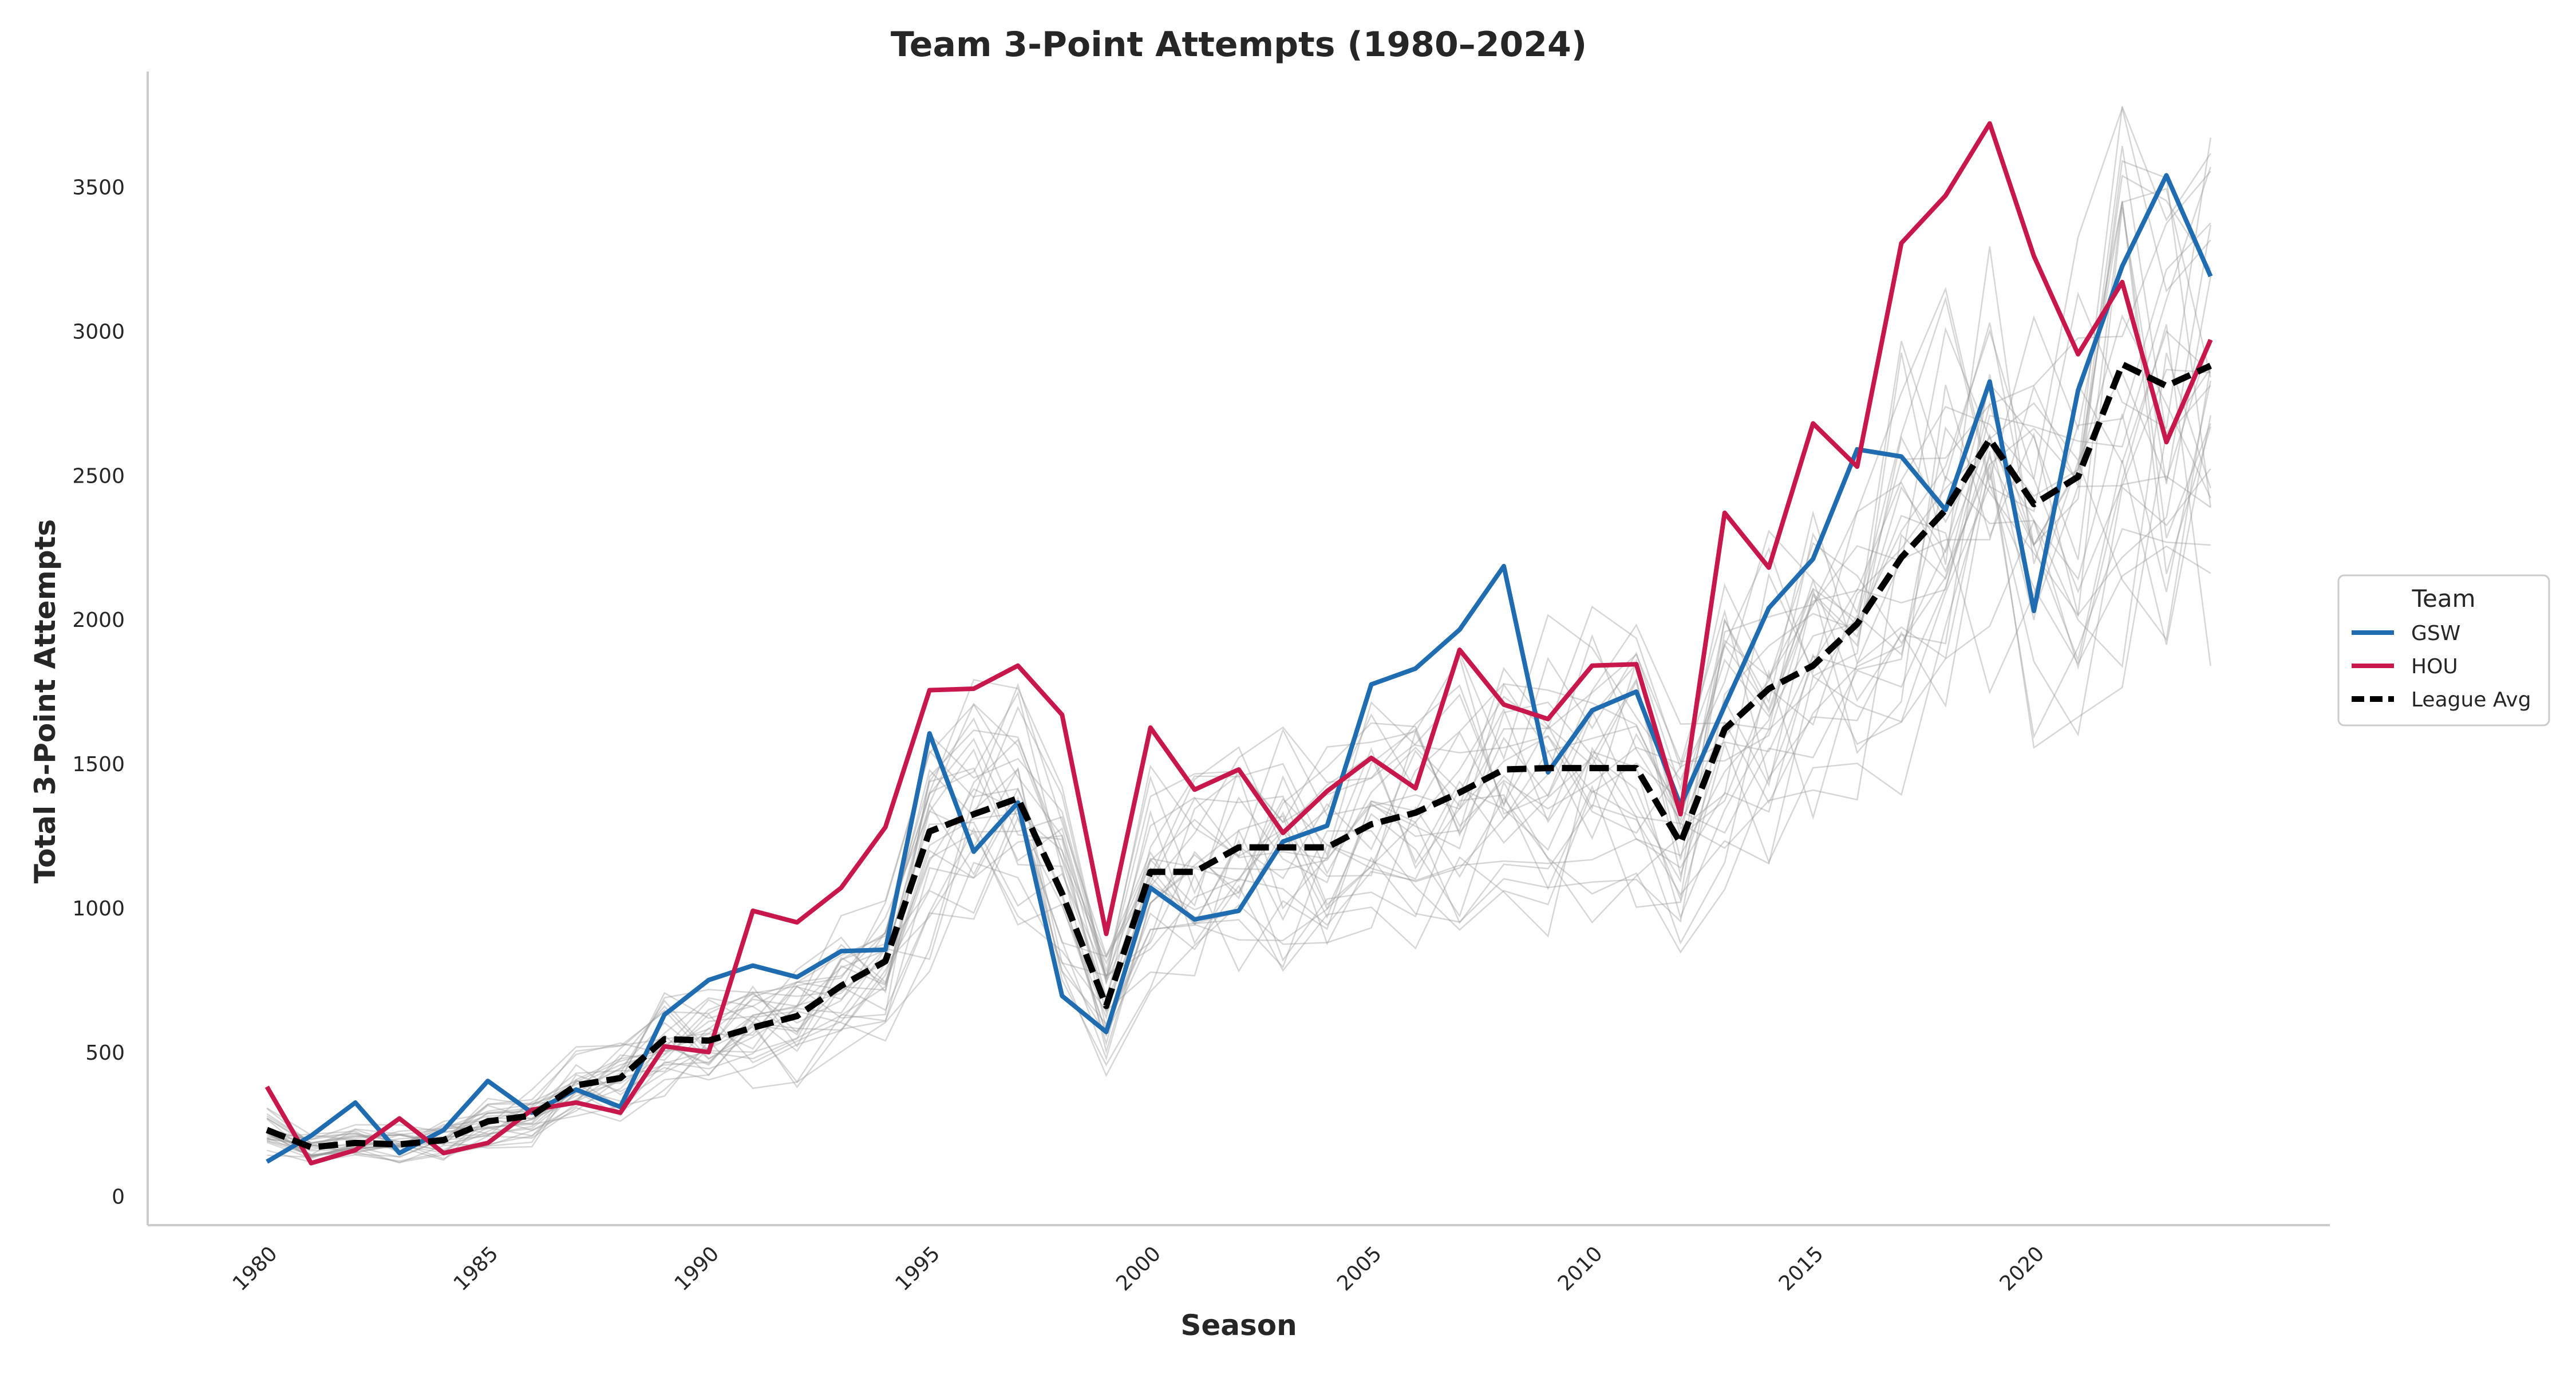  Describe the element at coordinates (697, 1269) in the screenshot. I see `x-tick-label: 1990` at that location.